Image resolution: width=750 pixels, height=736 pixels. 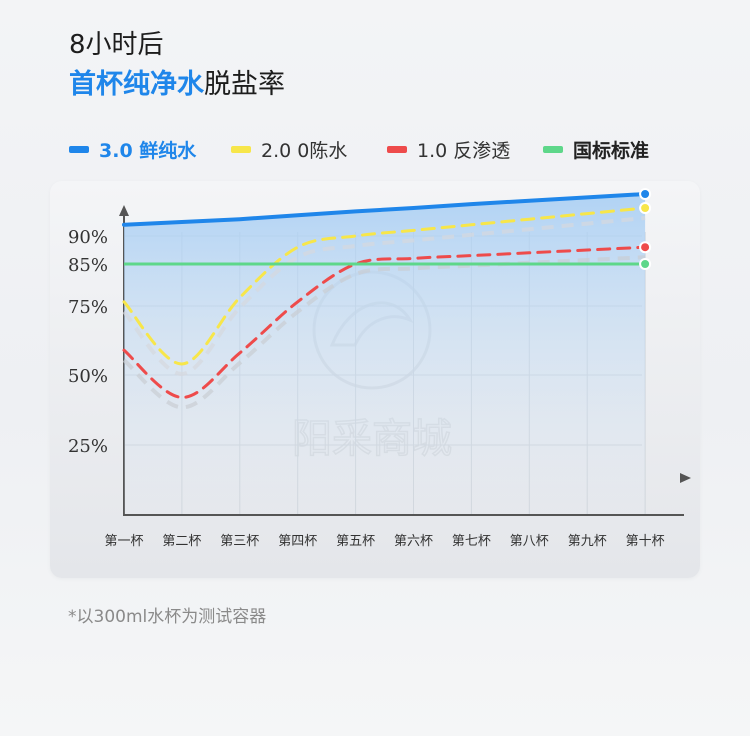 What do you see at coordinates (88, 237) in the screenshot?
I see `y-tick-label: 90%` at bounding box center [88, 237].